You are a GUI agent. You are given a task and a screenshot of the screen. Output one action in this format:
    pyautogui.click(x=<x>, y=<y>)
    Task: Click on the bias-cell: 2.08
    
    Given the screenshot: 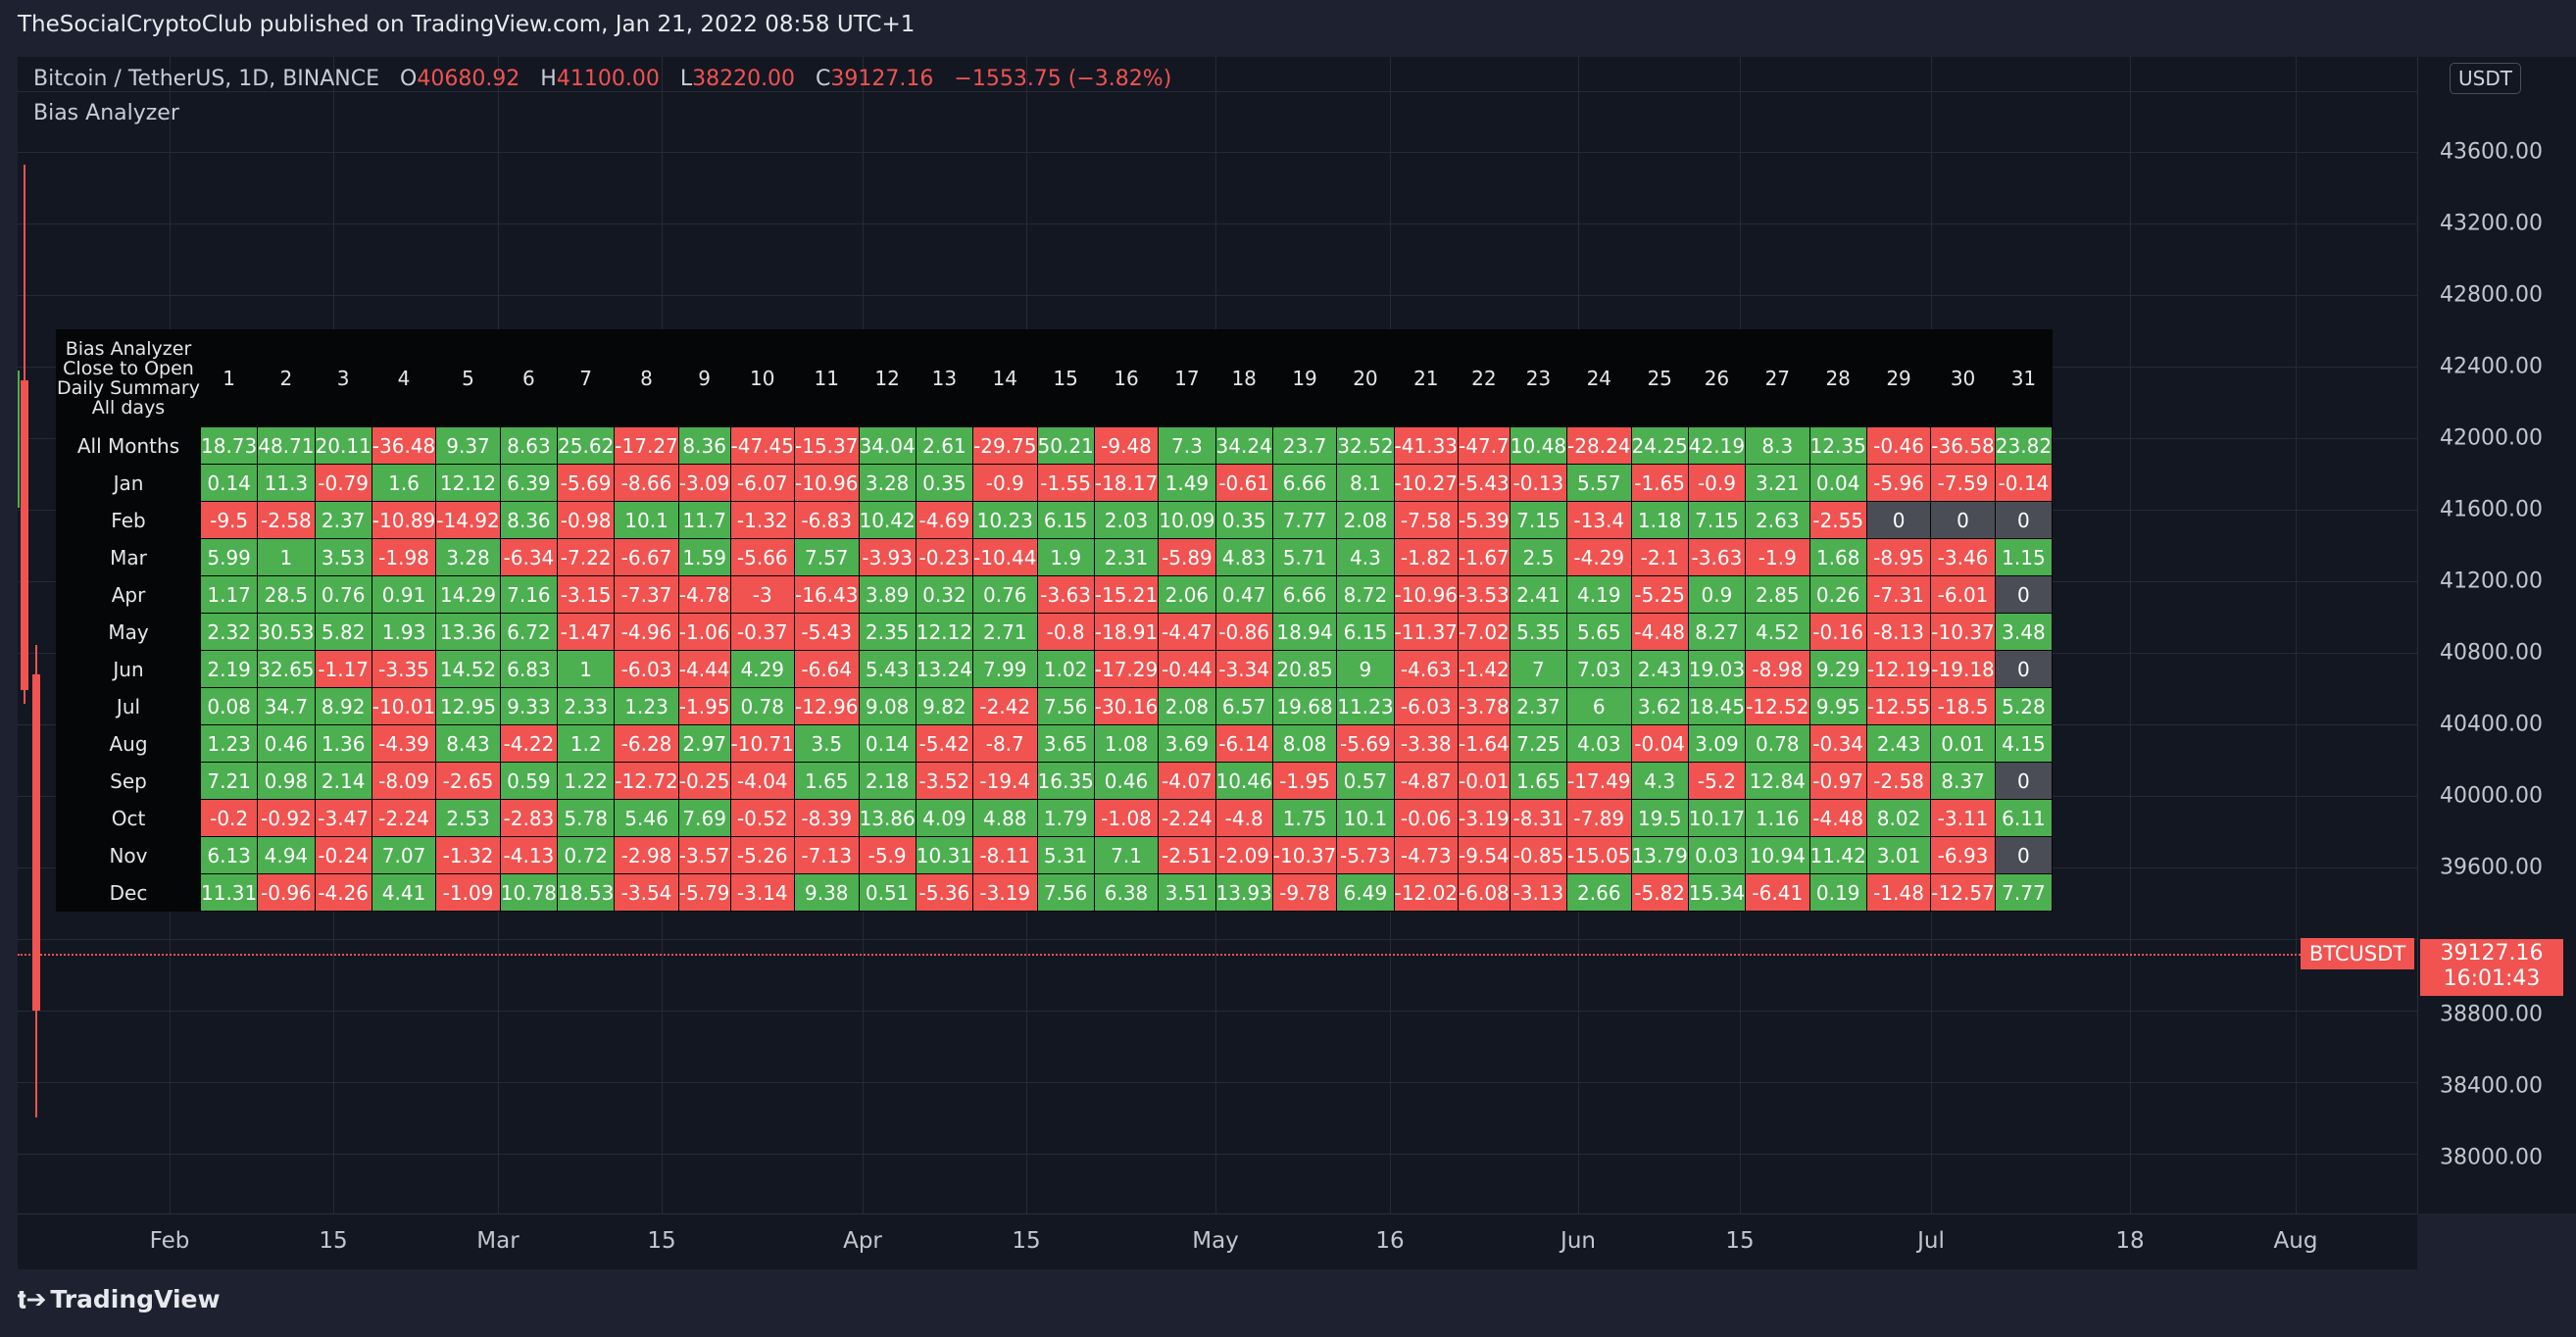 What is the action you would take?
    pyautogui.click(x=1187, y=706)
    